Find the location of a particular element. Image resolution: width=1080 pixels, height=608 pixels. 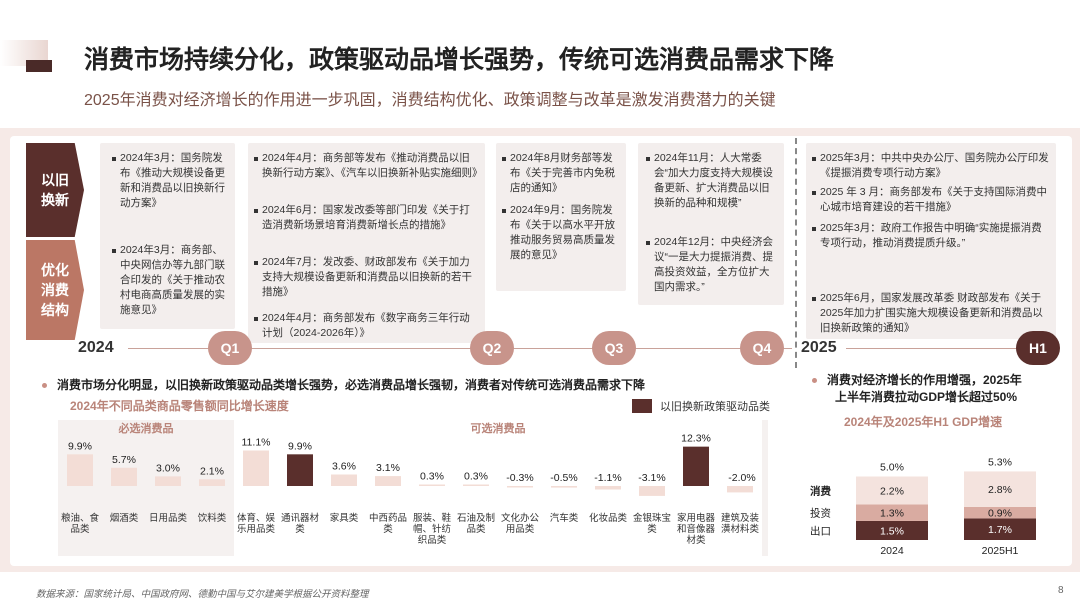

gdp-category-label: 2024 is located at coordinates (892, 551).